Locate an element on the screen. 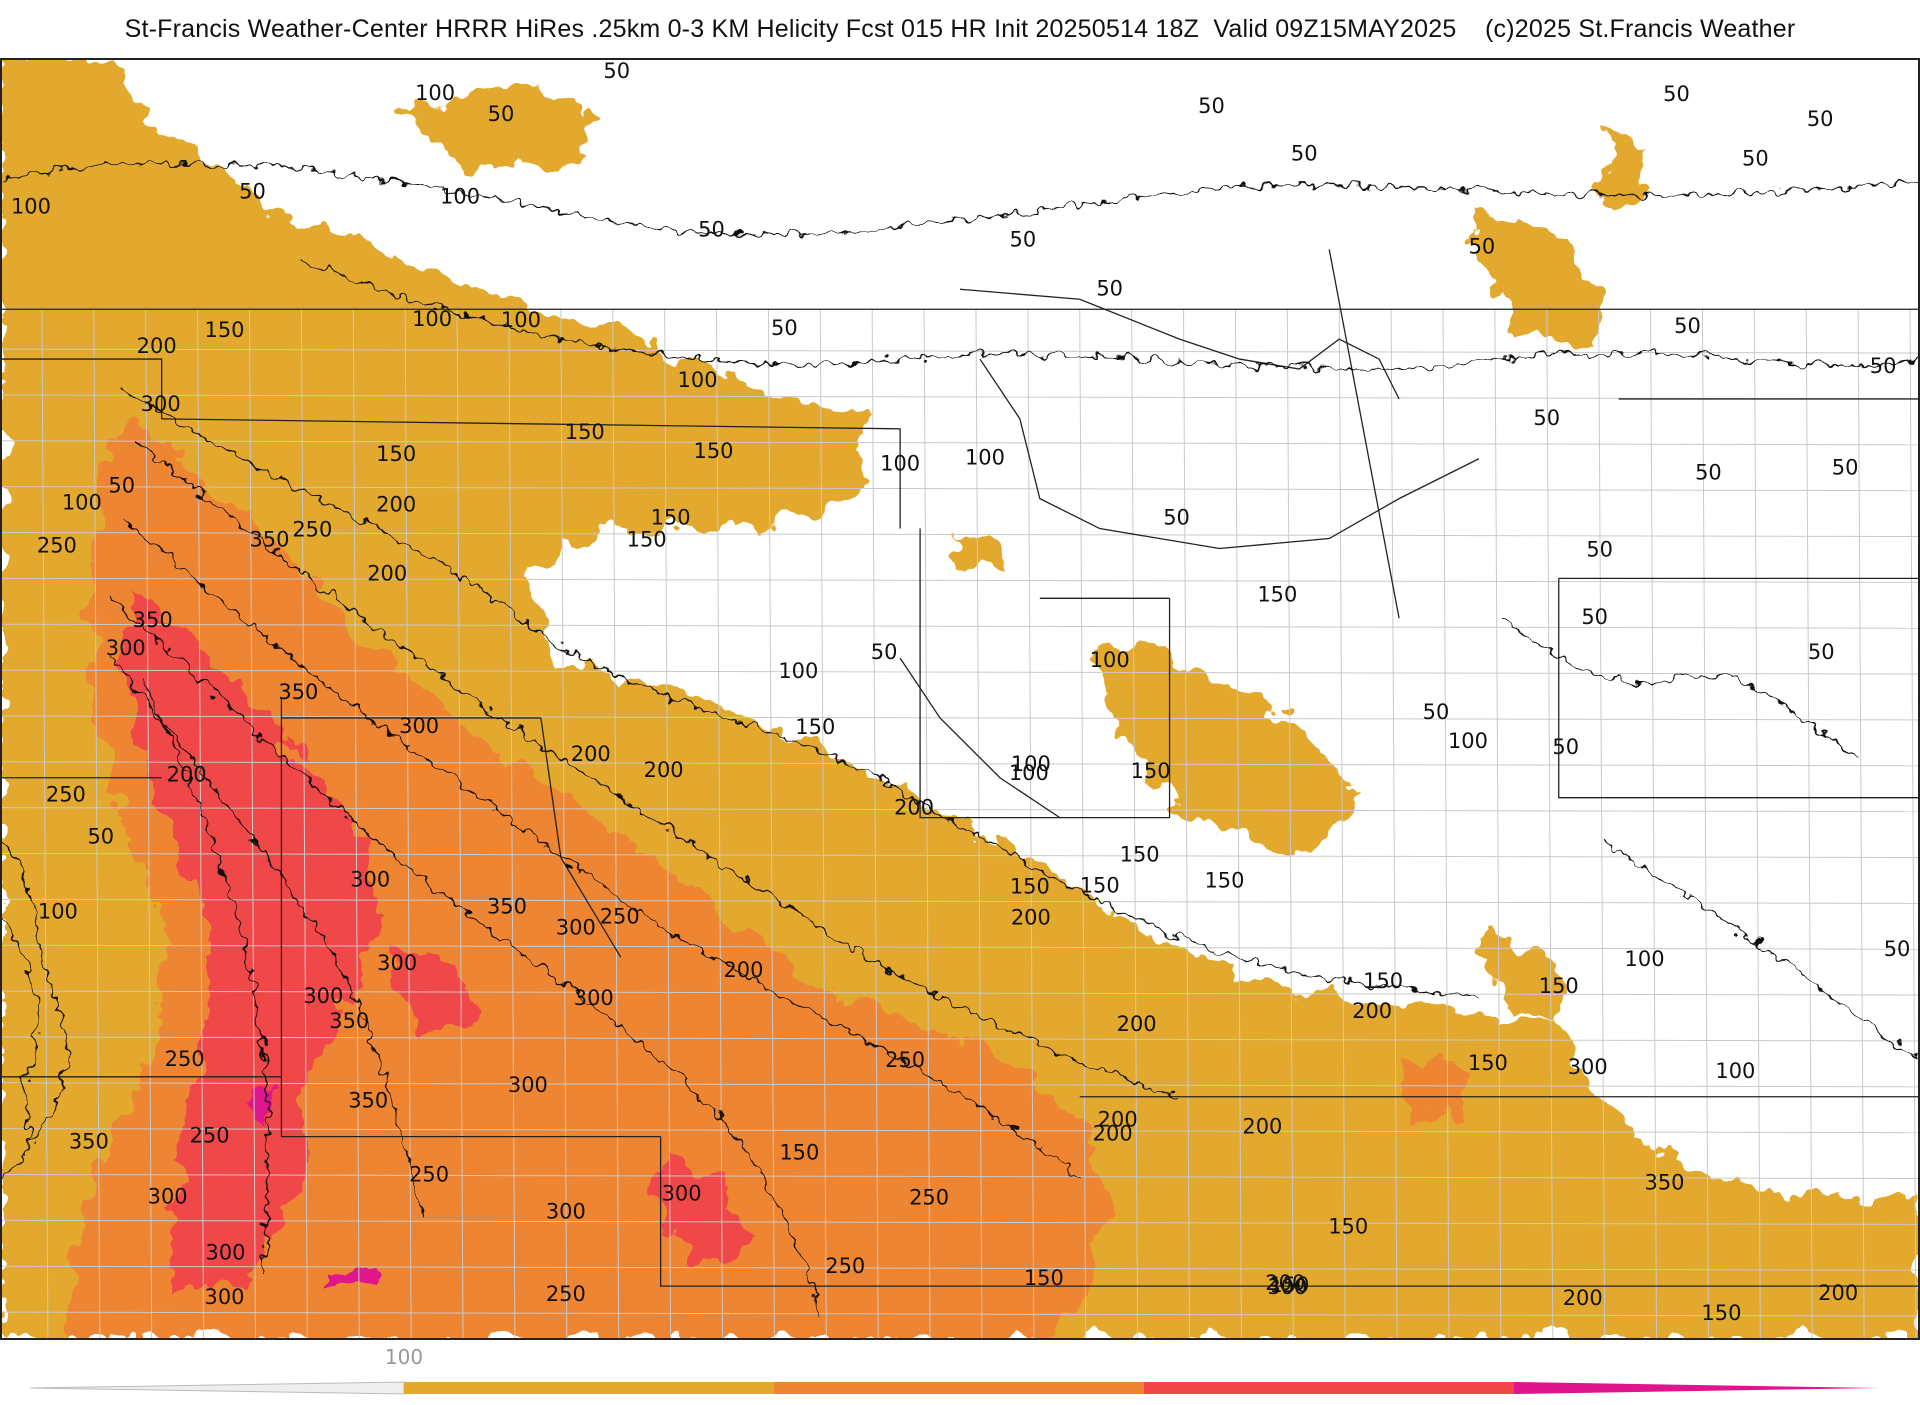 This screenshot has height=1405, width=1920. helicity-band-100-central is located at coordinates (680, 404).